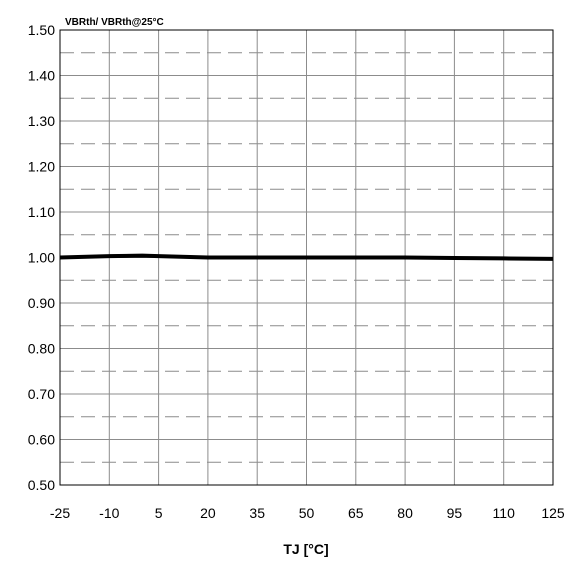 The image size is (572, 566). What do you see at coordinates (305, 549) in the screenshot?
I see `x-axis-title: TJ [°C]` at bounding box center [305, 549].